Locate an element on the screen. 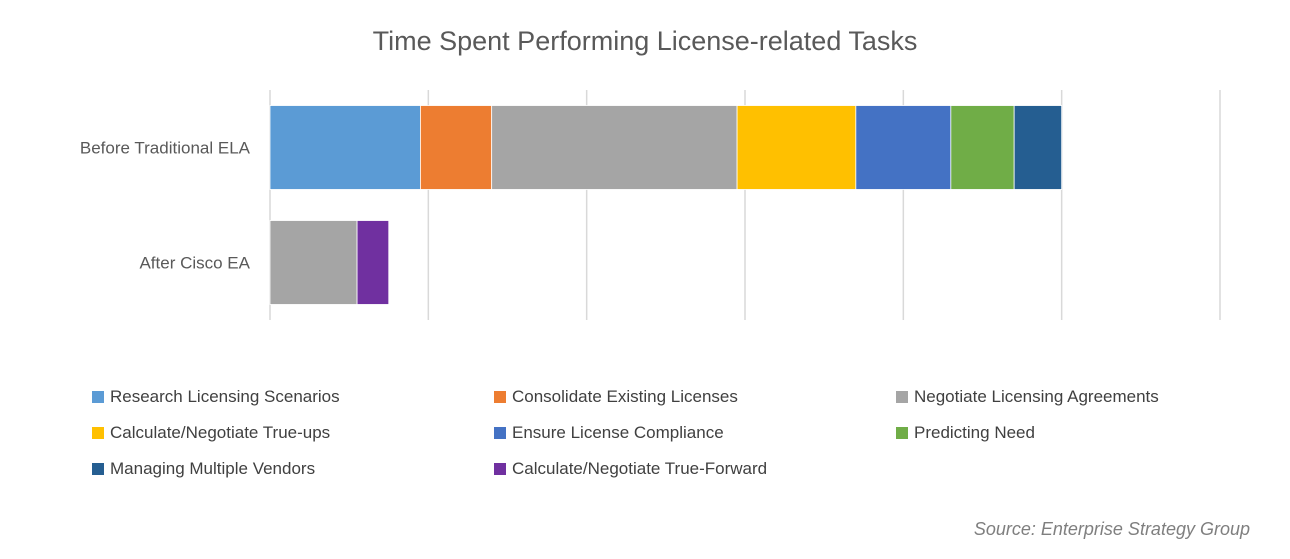  legend-item: Predicting Need is located at coordinates (1064, 433).